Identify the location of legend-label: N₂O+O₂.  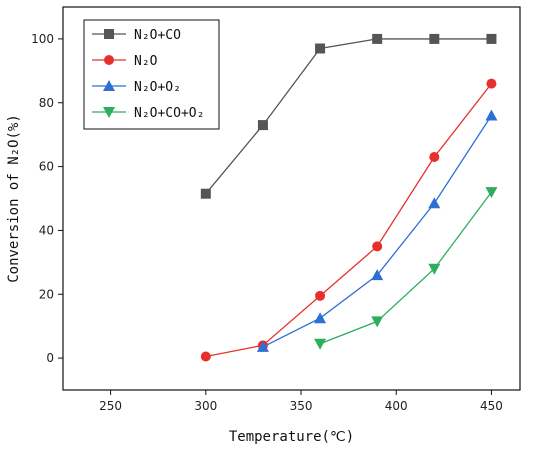
(157, 87).